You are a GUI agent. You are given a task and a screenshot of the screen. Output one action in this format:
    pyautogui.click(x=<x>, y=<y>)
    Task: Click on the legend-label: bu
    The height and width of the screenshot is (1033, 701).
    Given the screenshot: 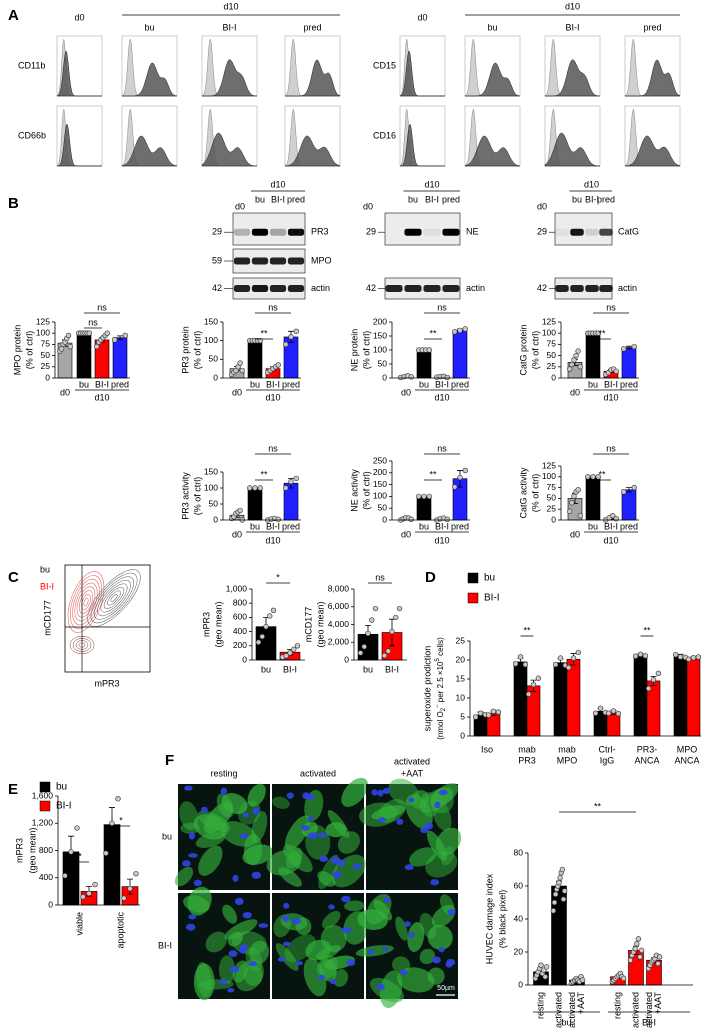 What is the action you would take?
    pyautogui.click(x=61, y=787)
    